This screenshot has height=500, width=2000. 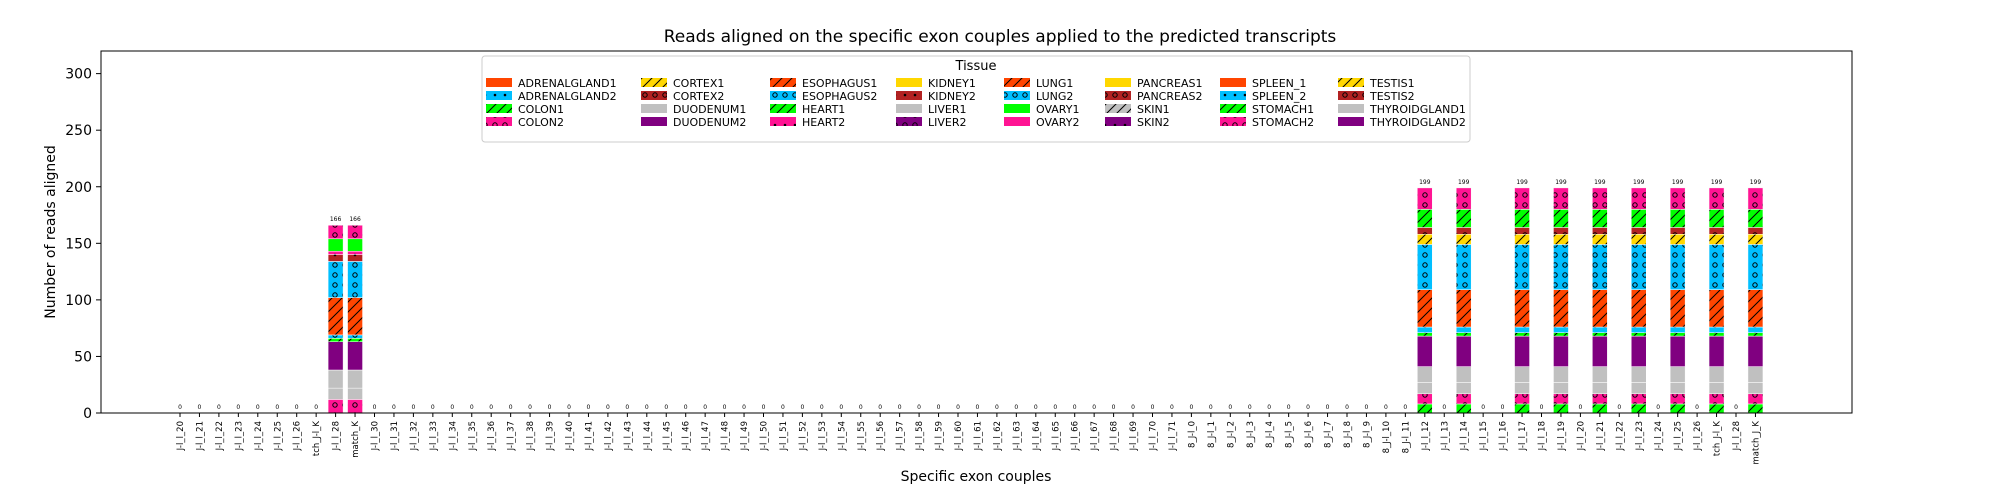 I want to click on legend-label: OVARY1, so click(x=1057, y=109).